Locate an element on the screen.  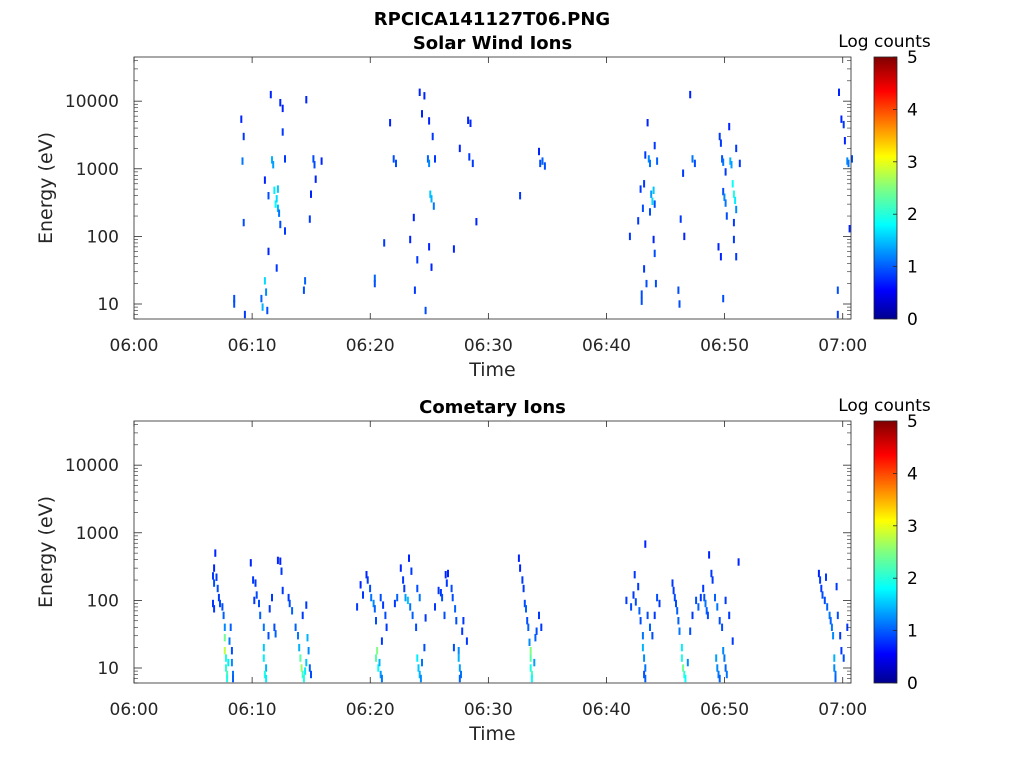
x-tick-label: 07:00 is located at coordinates (842, 710).